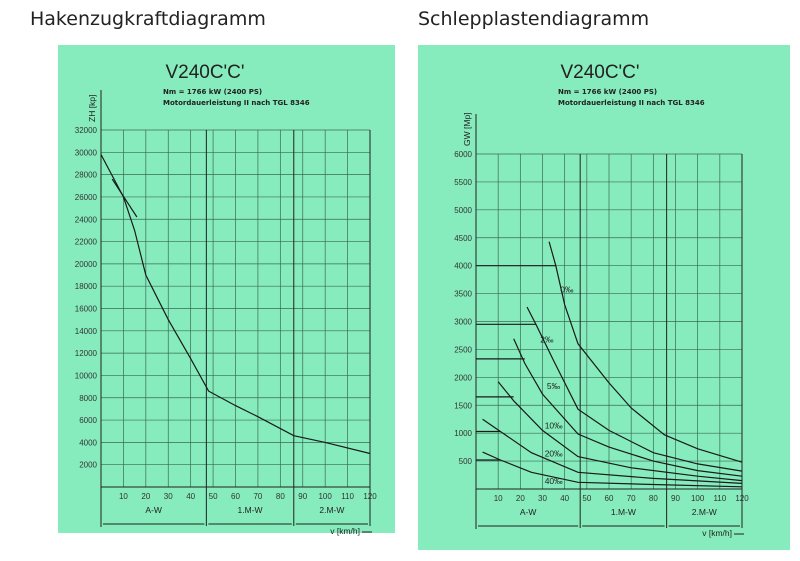  I want to click on chart1-range-label: 1.M-W, so click(250, 510).